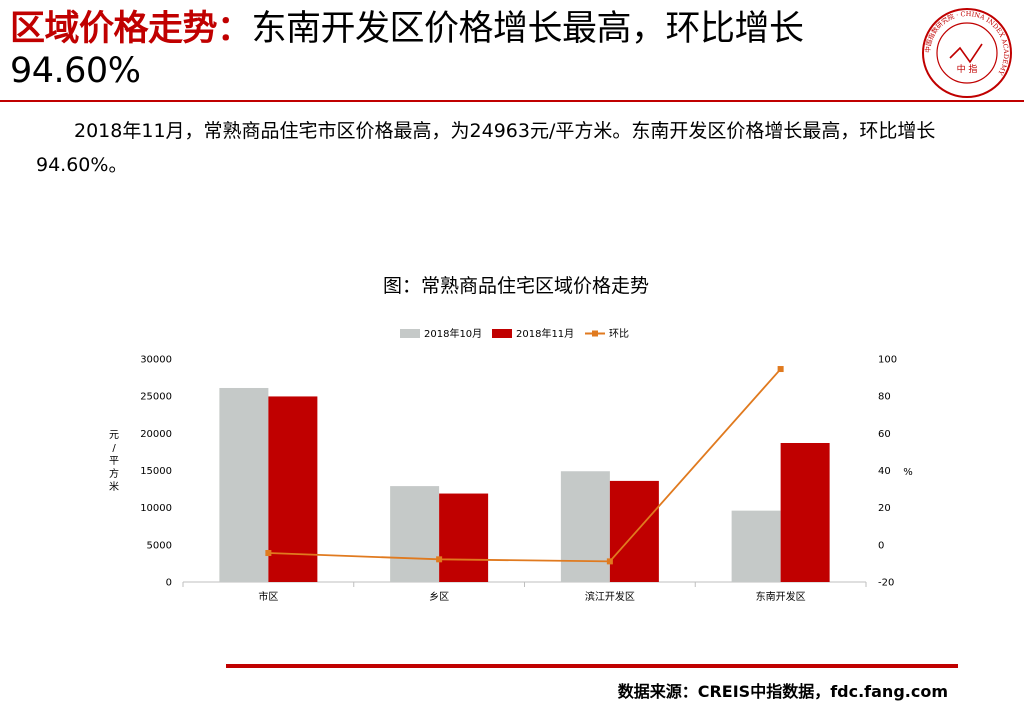 Image resolution: width=1024 pixels, height=709 pixels. I want to click on x-tick-label-3: 东南开发区, so click(781, 596).